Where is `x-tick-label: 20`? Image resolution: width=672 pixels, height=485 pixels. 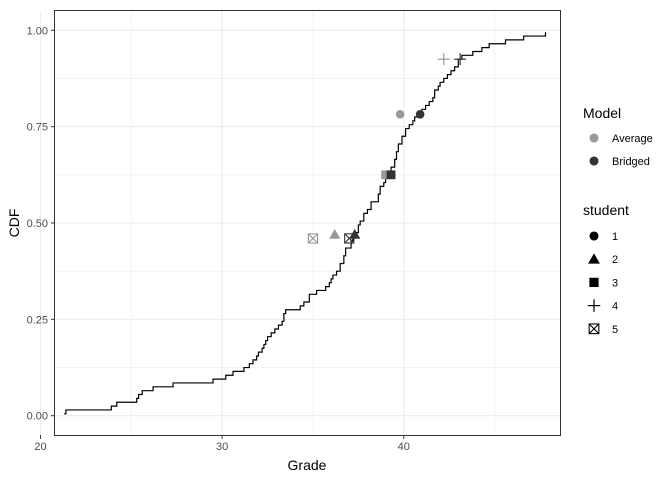 x-tick-label: 20 is located at coordinates (40, 447).